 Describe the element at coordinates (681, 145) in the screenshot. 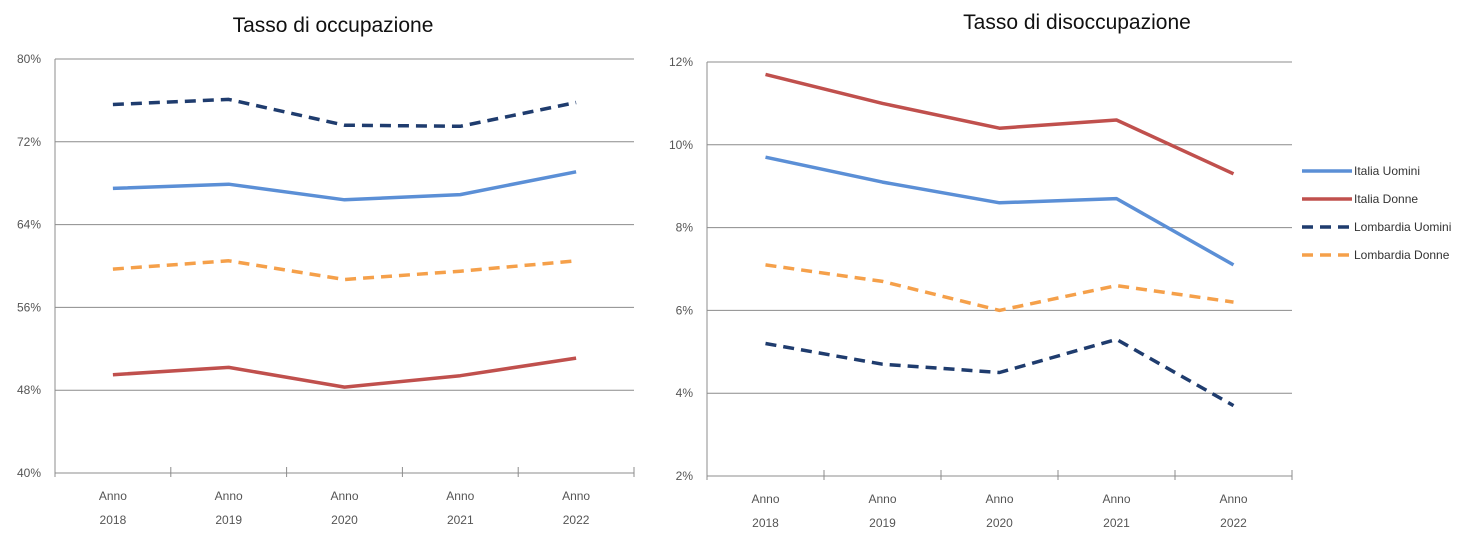

I see `y-tick-label: 10%` at that location.